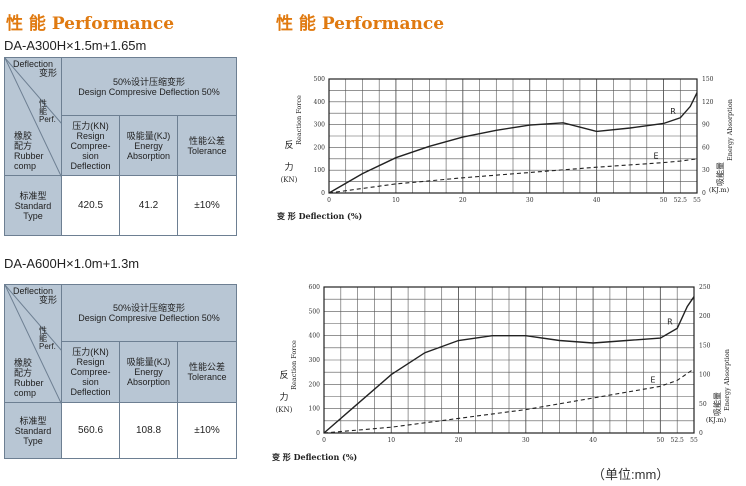 Image resolution: width=746 pixels, height=486 pixels. What do you see at coordinates (708, 102) in the screenshot?
I see `y-right-tick-label: 120` at bounding box center [708, 102].